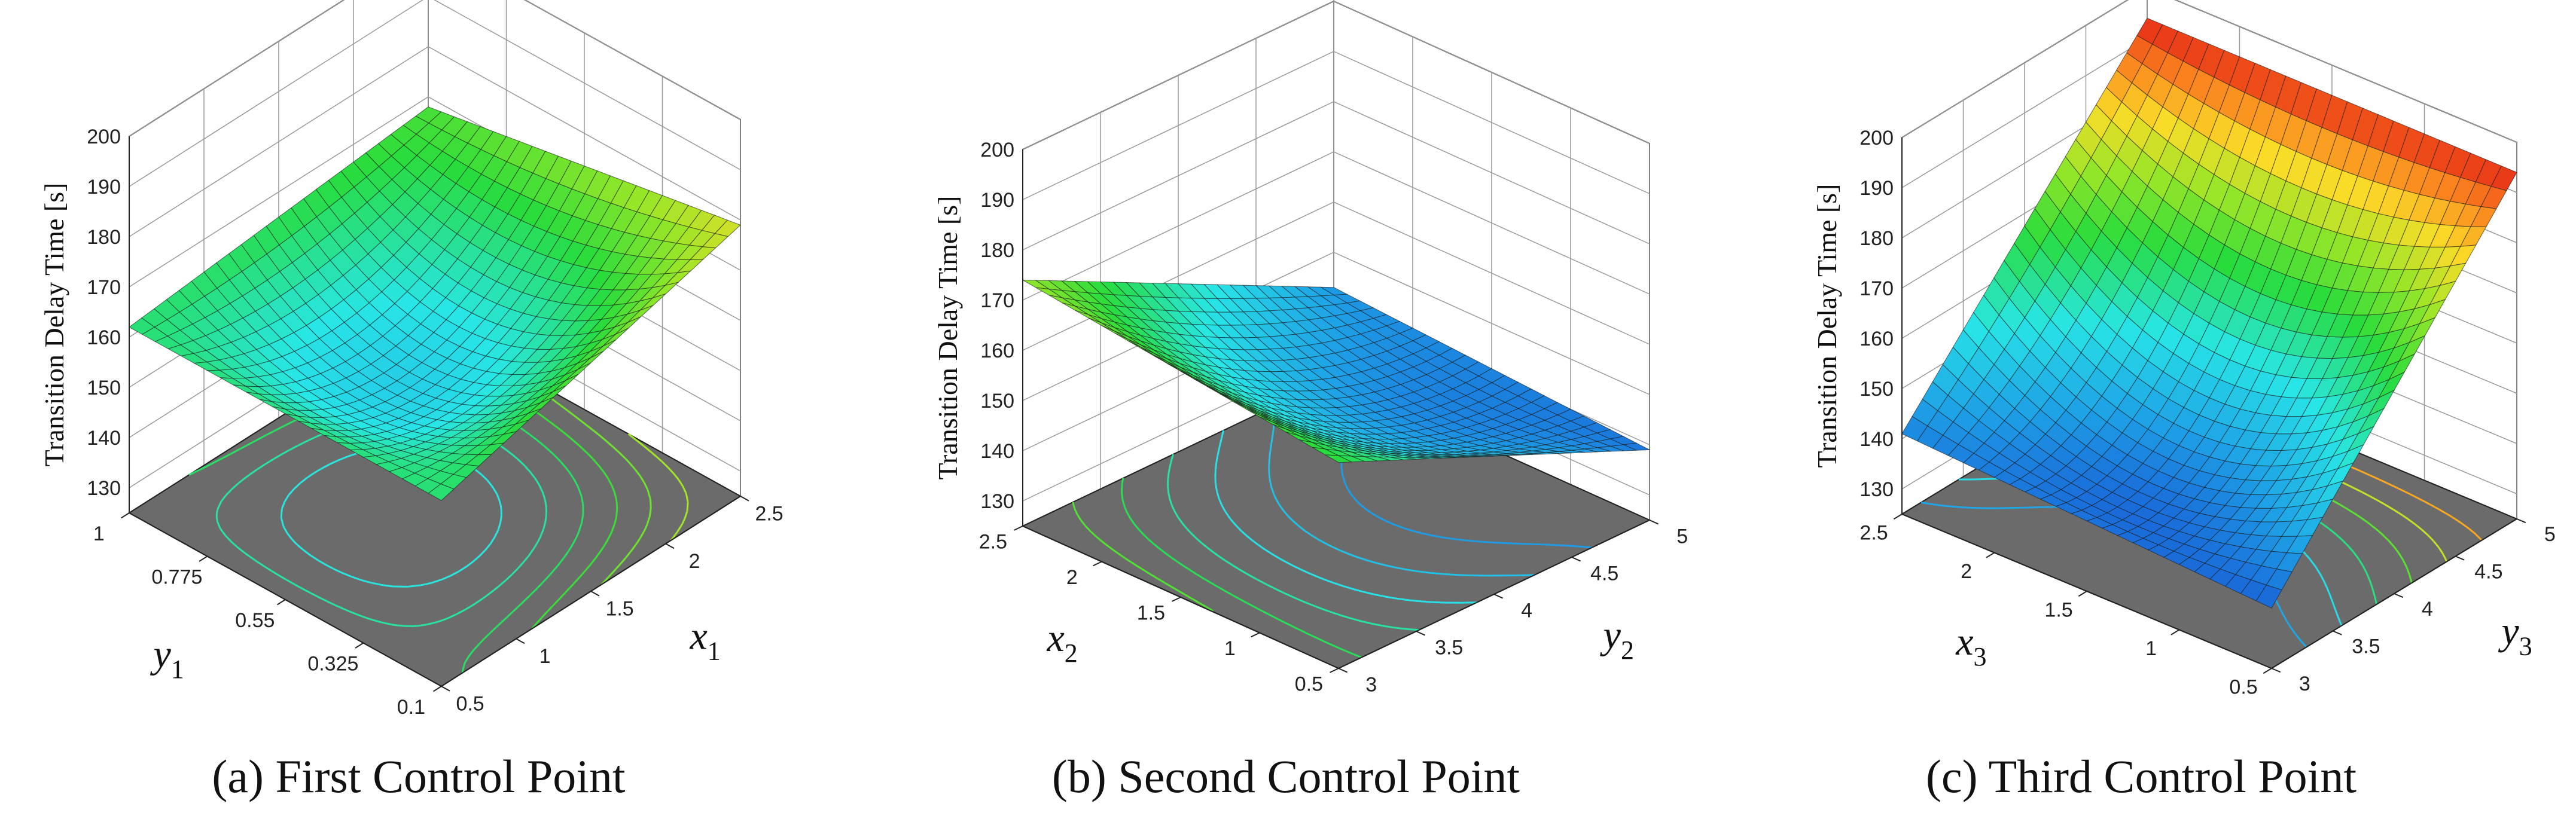 This screenshot has height=822, width=2576. I want to click on x-axis-title-sub: 2, so click(1071, 653).